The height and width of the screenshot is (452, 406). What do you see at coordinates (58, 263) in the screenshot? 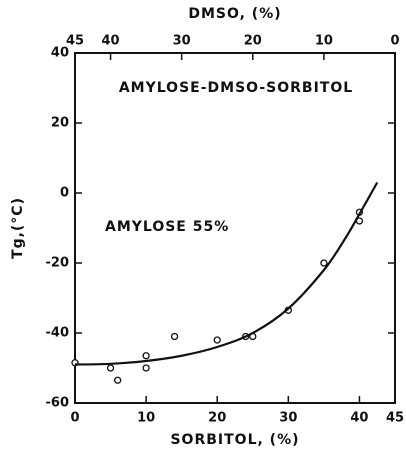
I see `y-tick-label: -20` at bounding box center [58, 263].